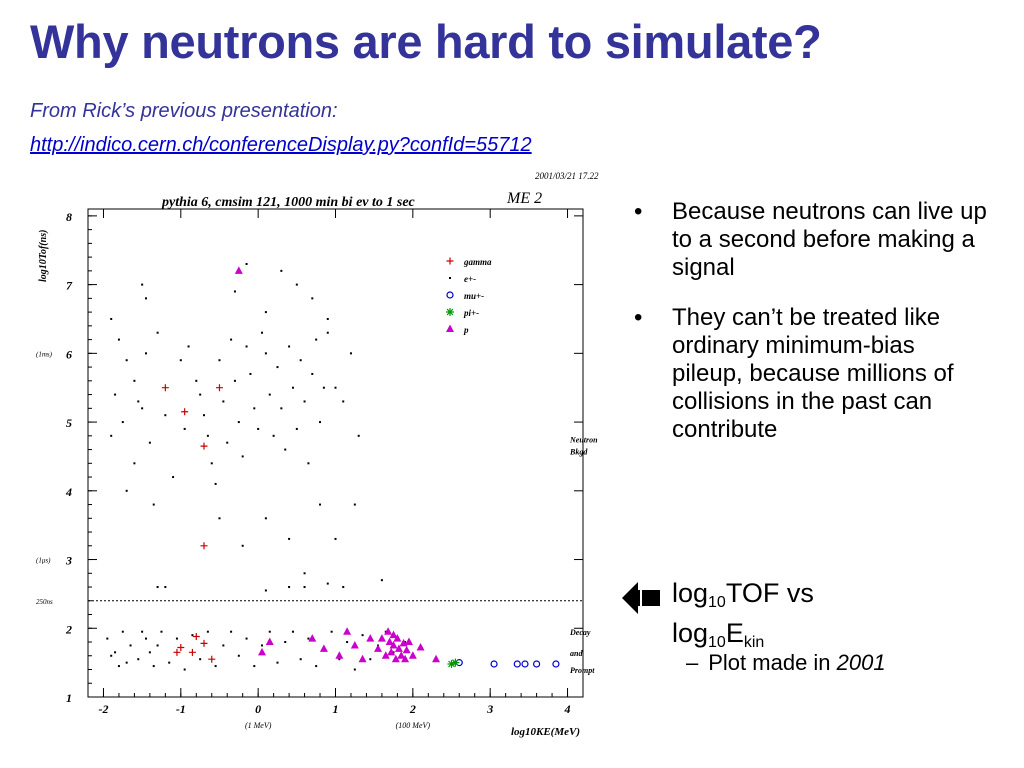 Image resolution: width=1024 pixels, height=768 pixels. I want to click on x-tick-label: -2, so click(103, 709).